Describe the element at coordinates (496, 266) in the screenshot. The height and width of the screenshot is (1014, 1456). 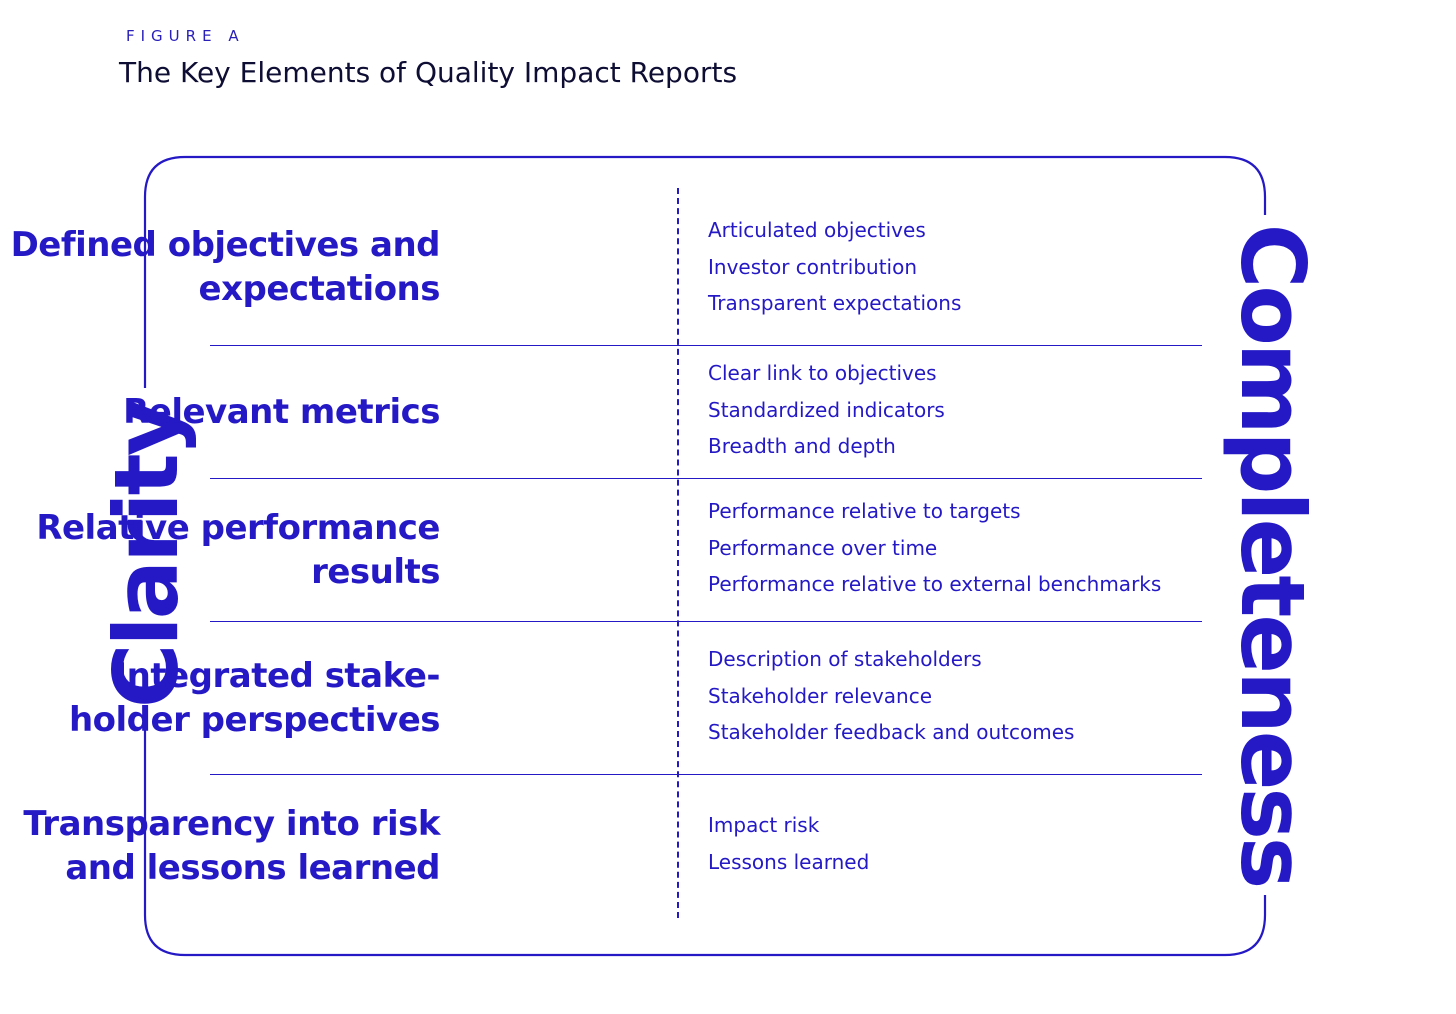
I see `row-objectives: Defined objectives and expectations` at that location.